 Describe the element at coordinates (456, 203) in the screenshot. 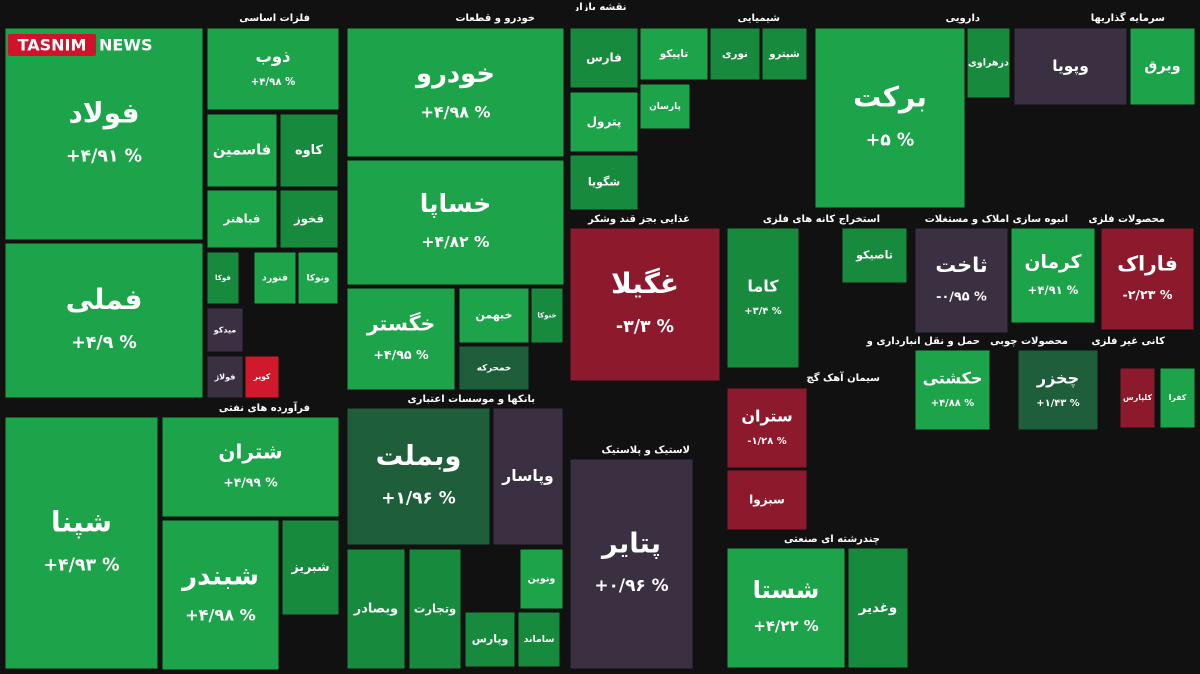

I see `stock-symbol: خساپا` at that location.